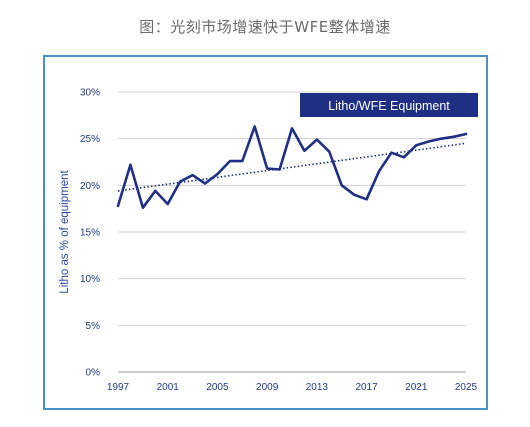  What do you see at coordinates (265, 27) in the screenshot?
I see `chart-caption: 图：光刻市场增速快于WFE整体增速` at bounding box center [265, 27].